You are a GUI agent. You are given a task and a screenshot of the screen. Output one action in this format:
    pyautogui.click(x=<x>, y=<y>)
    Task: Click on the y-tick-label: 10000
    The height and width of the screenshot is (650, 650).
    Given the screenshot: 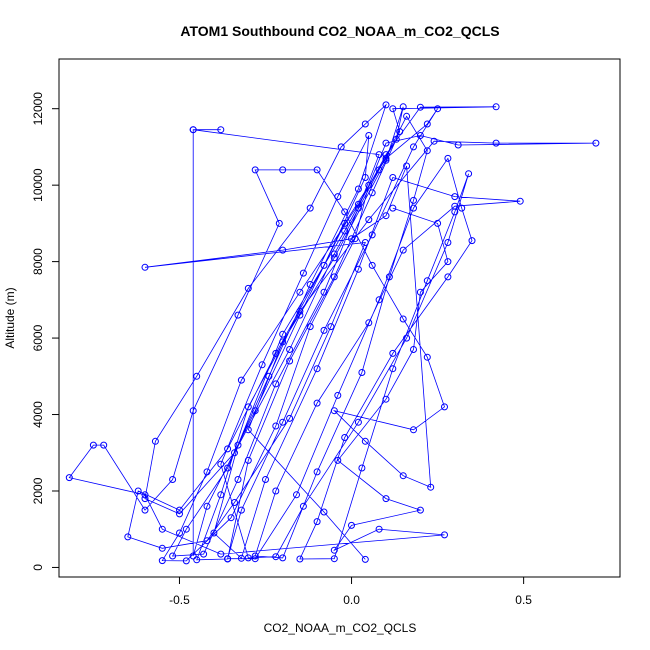 What is the action you would take?
    pyautogui.click(x=38, y=185)
    